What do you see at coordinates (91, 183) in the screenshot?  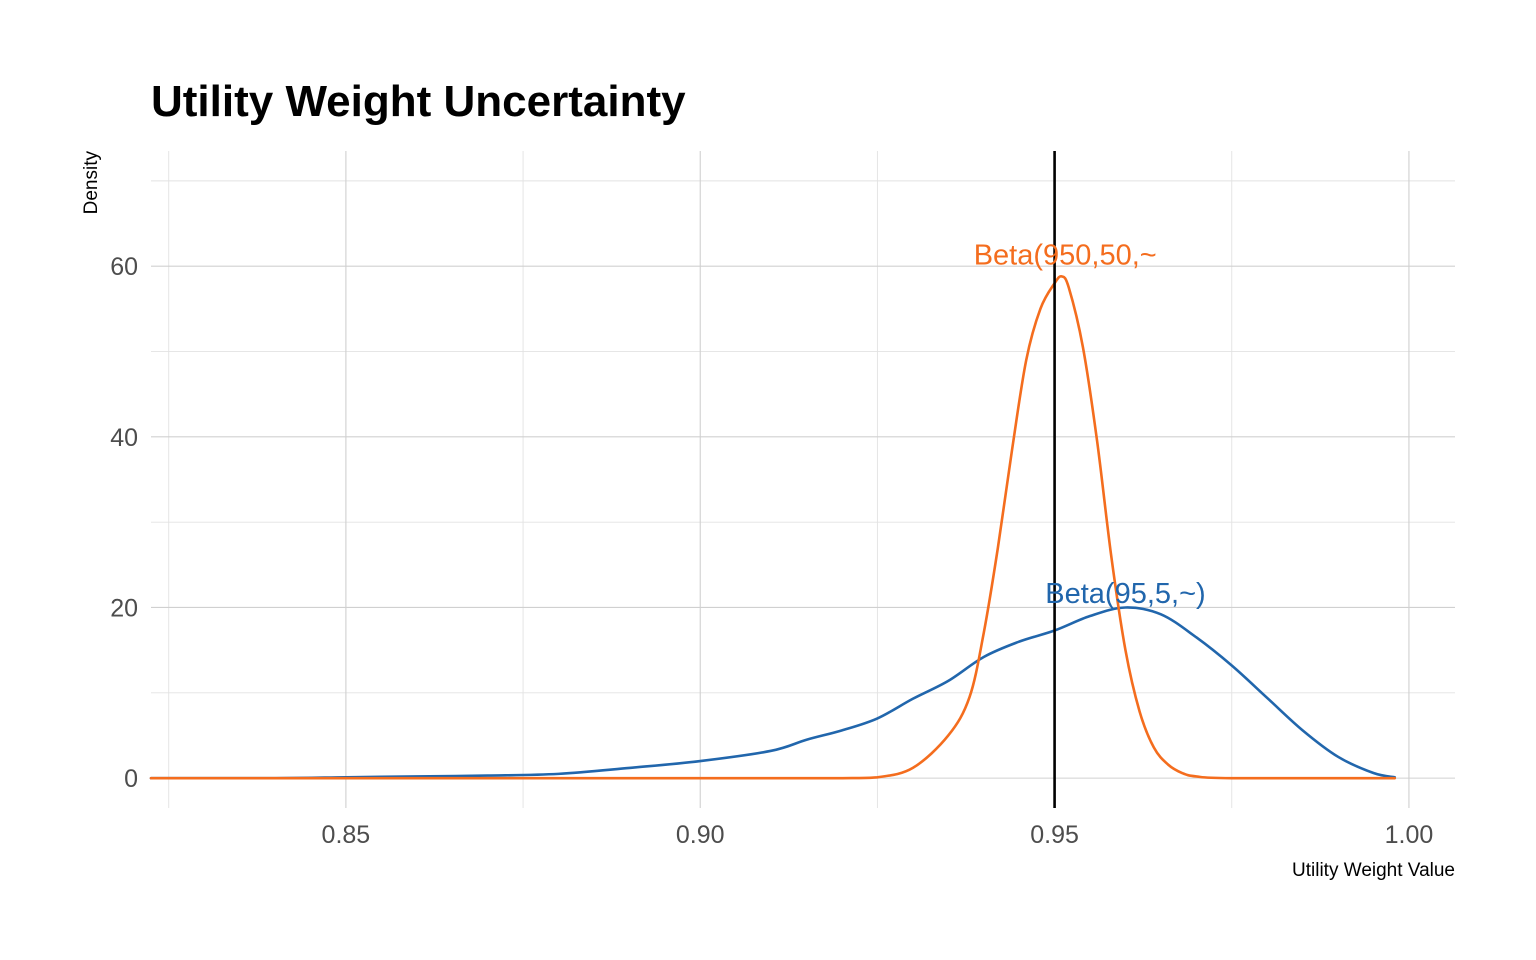 I see `y-axis-label: Density` at bounding box center [91, 183].